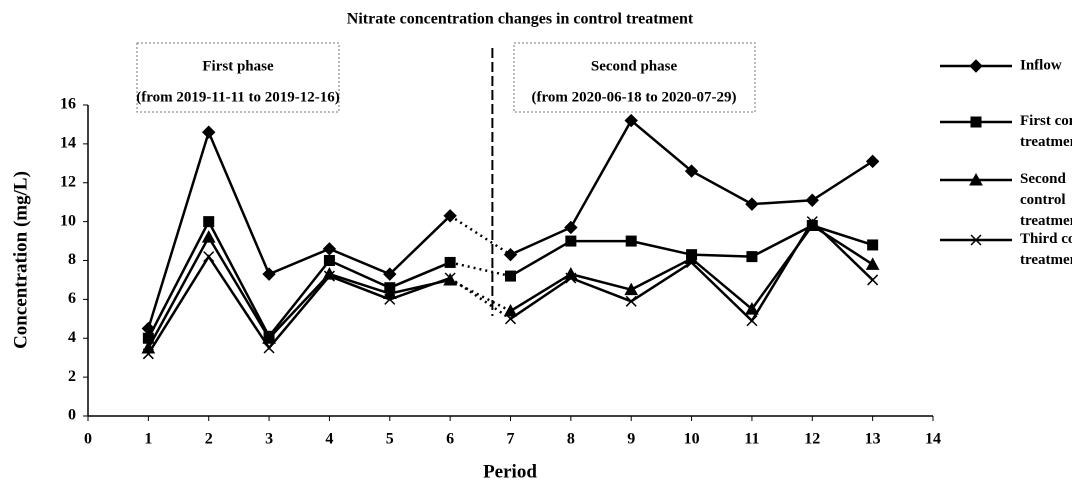  I want to click on y-tick-label: 16, so click(68, 104).